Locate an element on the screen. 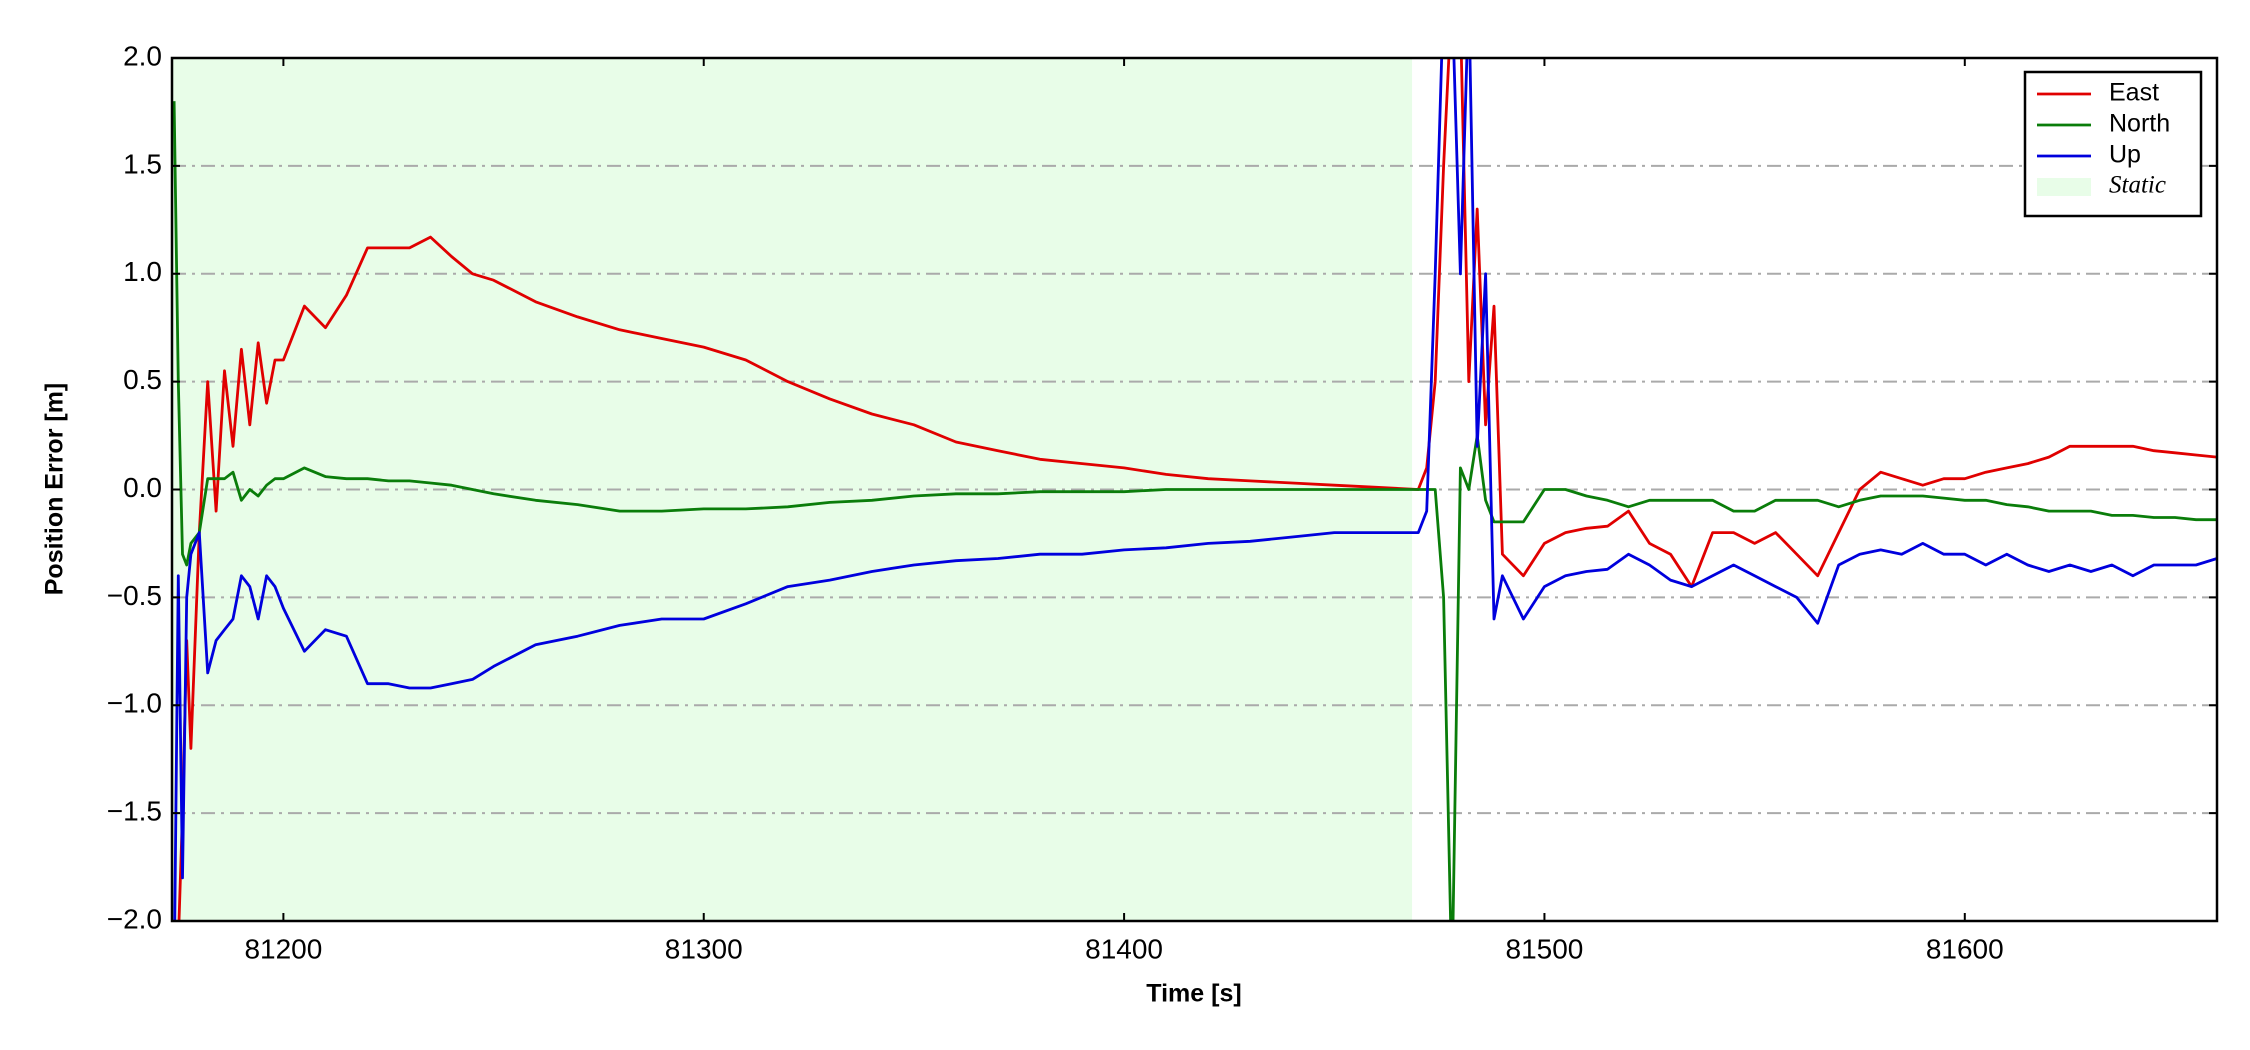 The height and width of the screenshot is (1050, 2250). y-tick-label: −1.5 is located at coordinates (134, 811).